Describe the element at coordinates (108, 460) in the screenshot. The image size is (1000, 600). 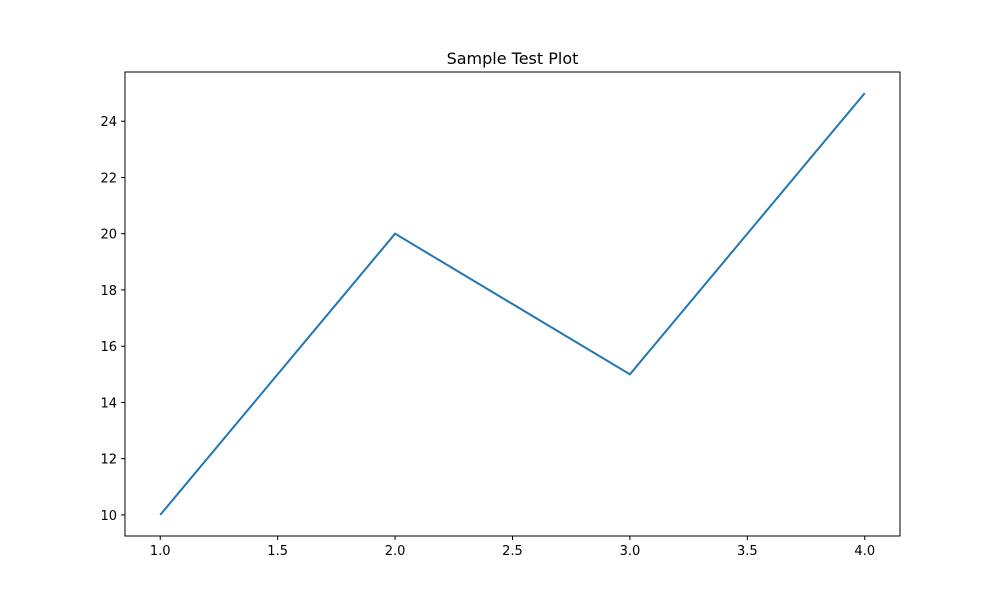
I see `y-tick-label: 12` at that location.